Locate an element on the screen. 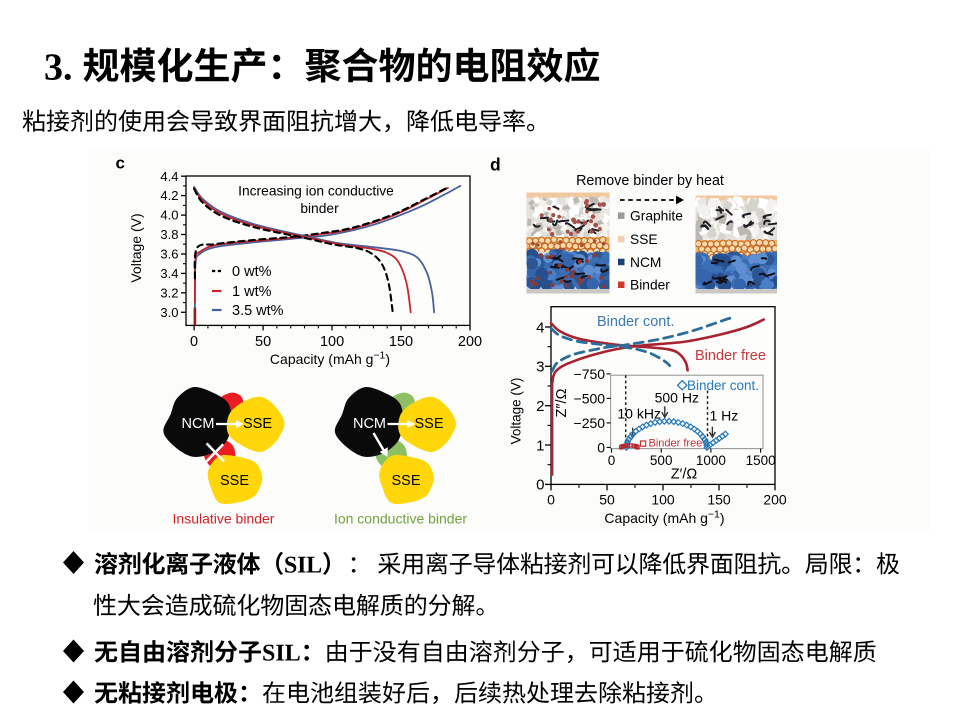 This screenshot has height=720, width=960. svg-text: 4.4 is located at coordinates (169, 176).